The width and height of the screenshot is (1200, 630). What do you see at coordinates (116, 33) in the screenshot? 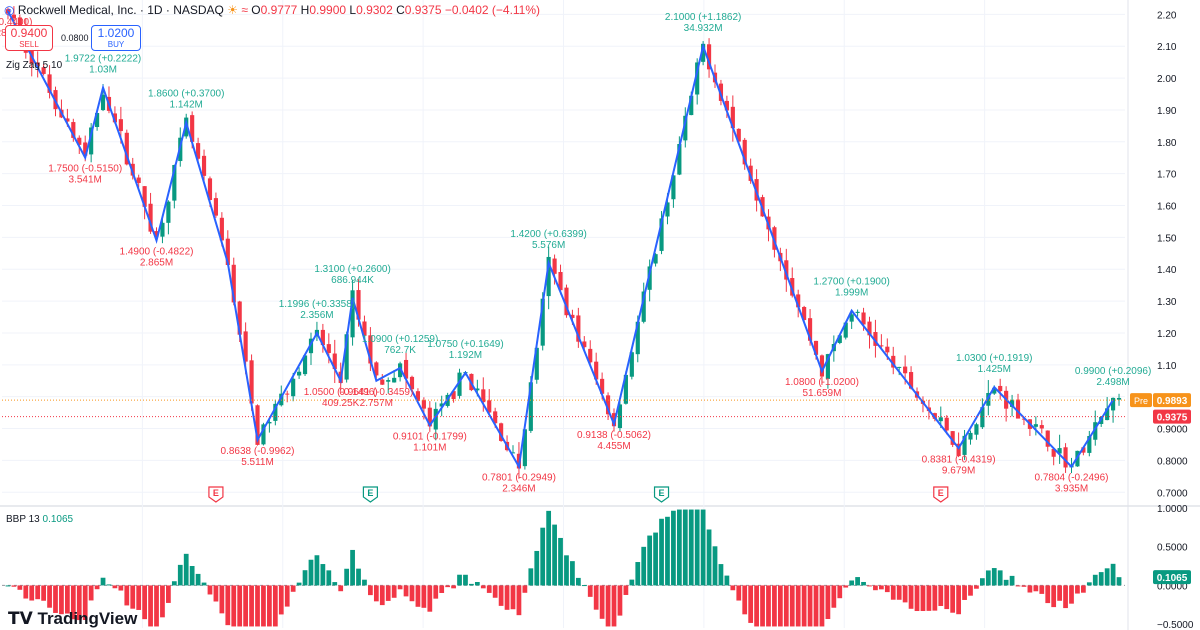
I see `buy-price: 1.0200` at bounding box center [116, 33].